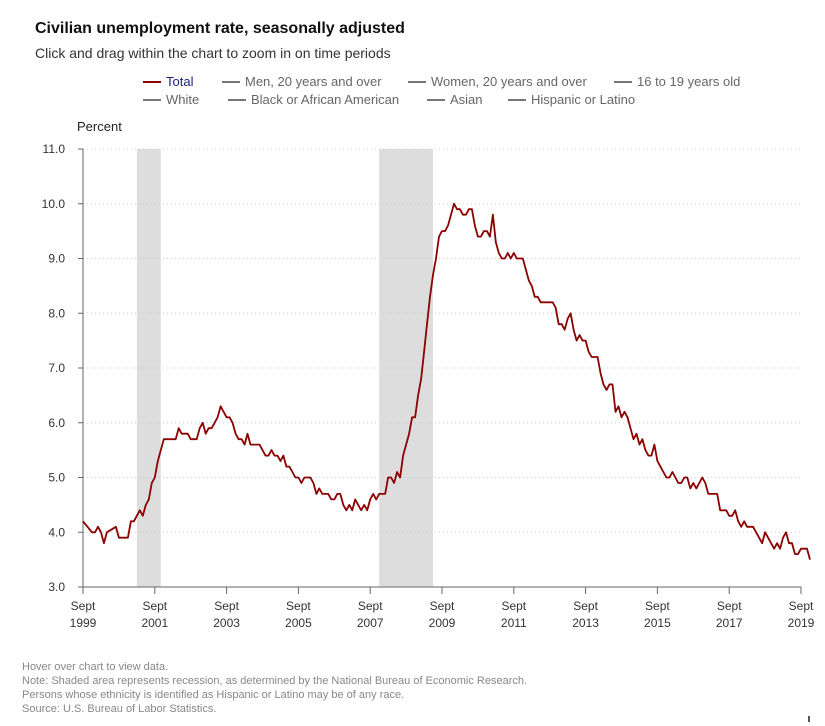 The width and height of the screenshot is (825, 726). Describe the element at coordinates (54, 149) in the screenshot. I see `y-tick-label: 11.0` at that location.